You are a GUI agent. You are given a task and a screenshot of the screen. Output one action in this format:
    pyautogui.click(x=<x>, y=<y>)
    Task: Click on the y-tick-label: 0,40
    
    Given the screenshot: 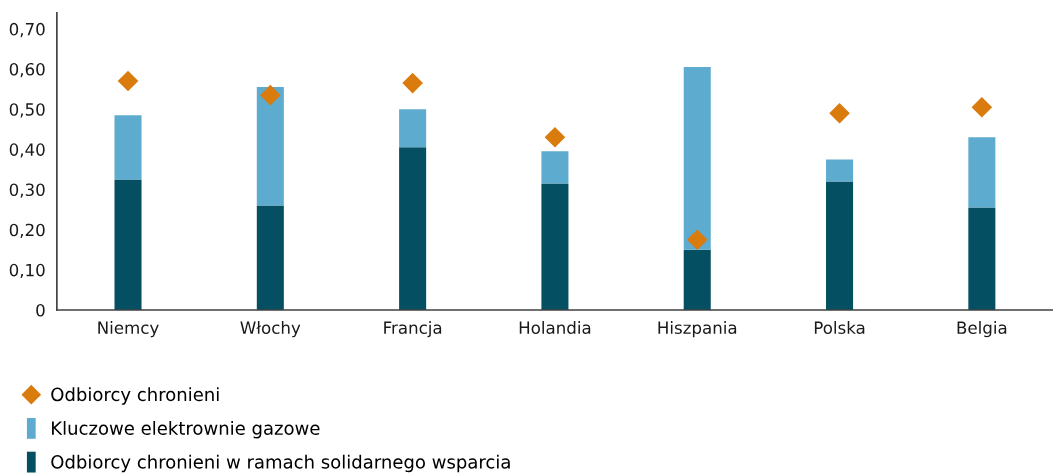 What is the action you would take?
    pyautogui.click(x=27, y=150)
    